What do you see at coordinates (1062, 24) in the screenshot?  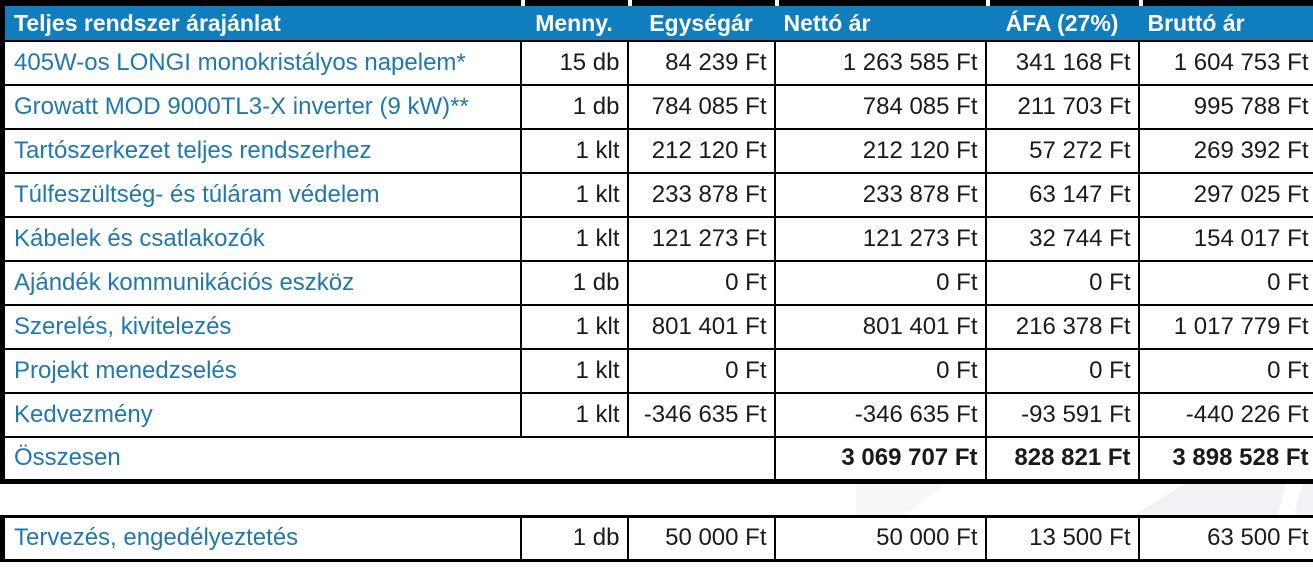 I see `column-header-vat: ÁFA (27%)` at bounding box center [1062, 24].